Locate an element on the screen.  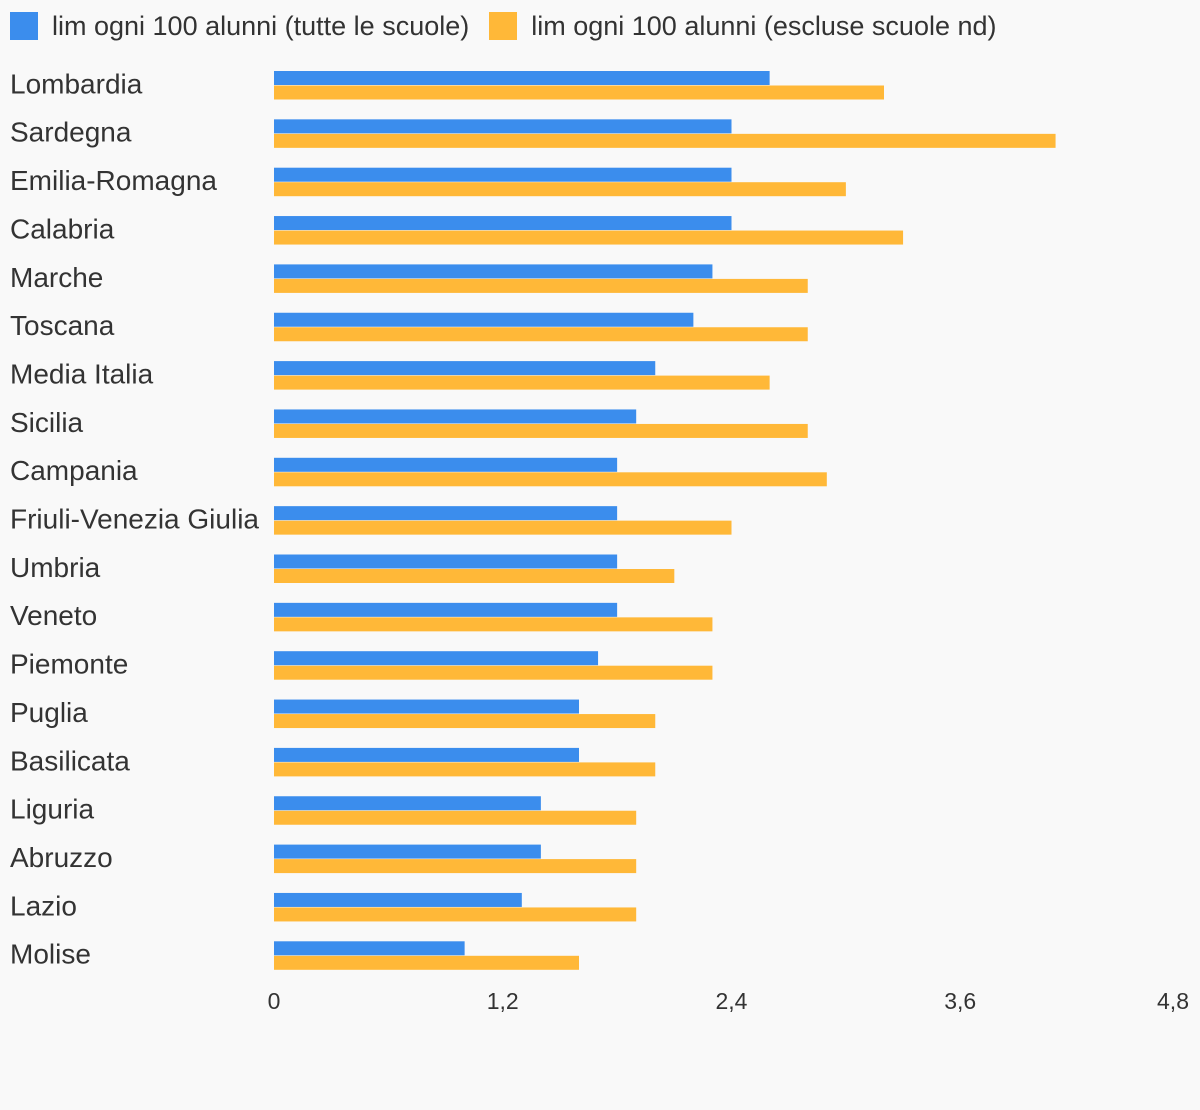
legend-label: lim ogni 100 alunni (tutte le scuole) is located at coordinates (261, 25).